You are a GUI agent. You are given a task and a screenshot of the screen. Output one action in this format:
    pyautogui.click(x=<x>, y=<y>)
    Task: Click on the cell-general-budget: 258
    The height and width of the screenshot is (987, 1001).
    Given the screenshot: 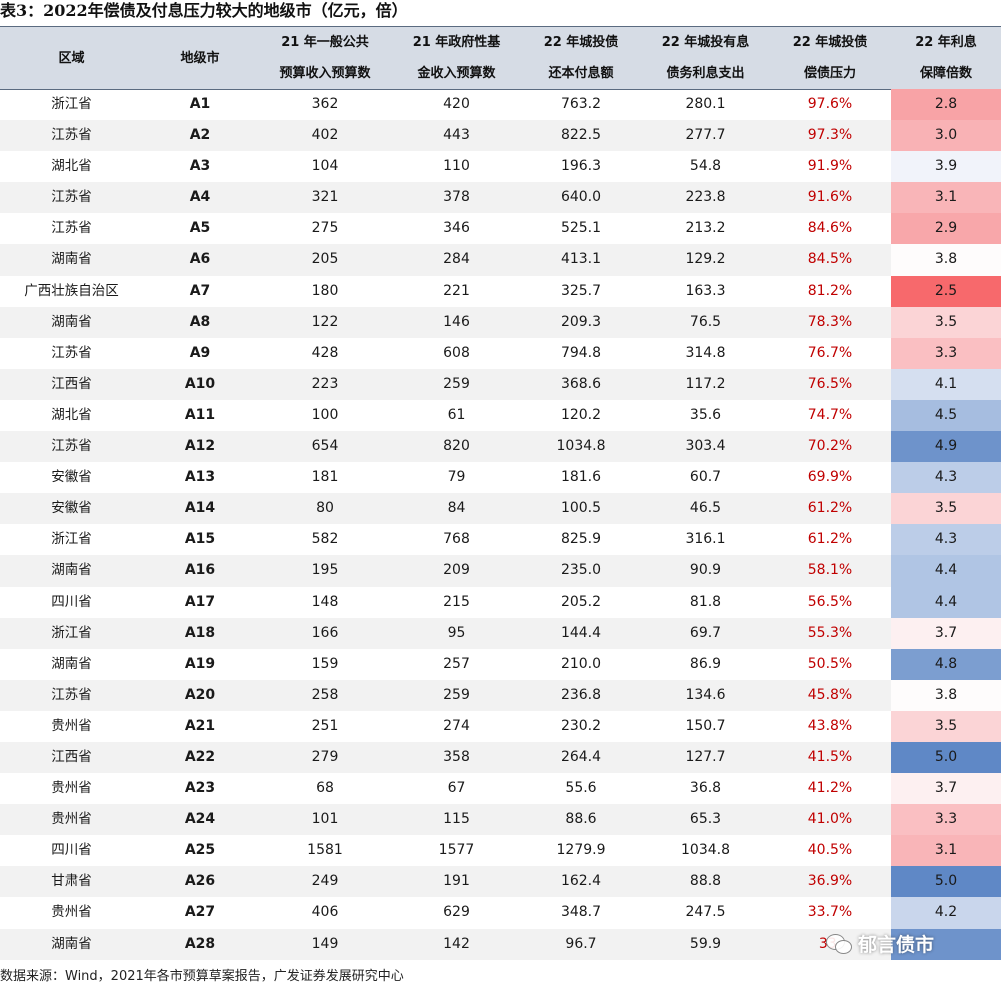 What is the action you would take?
    pyautogui.click(x=325, y=694)
    